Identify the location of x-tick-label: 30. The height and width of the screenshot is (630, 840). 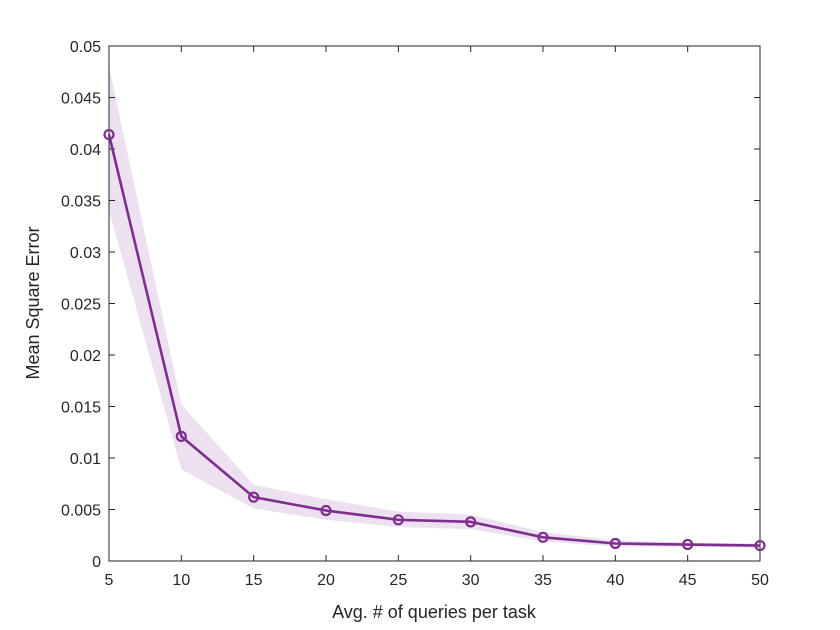
(471, 580).